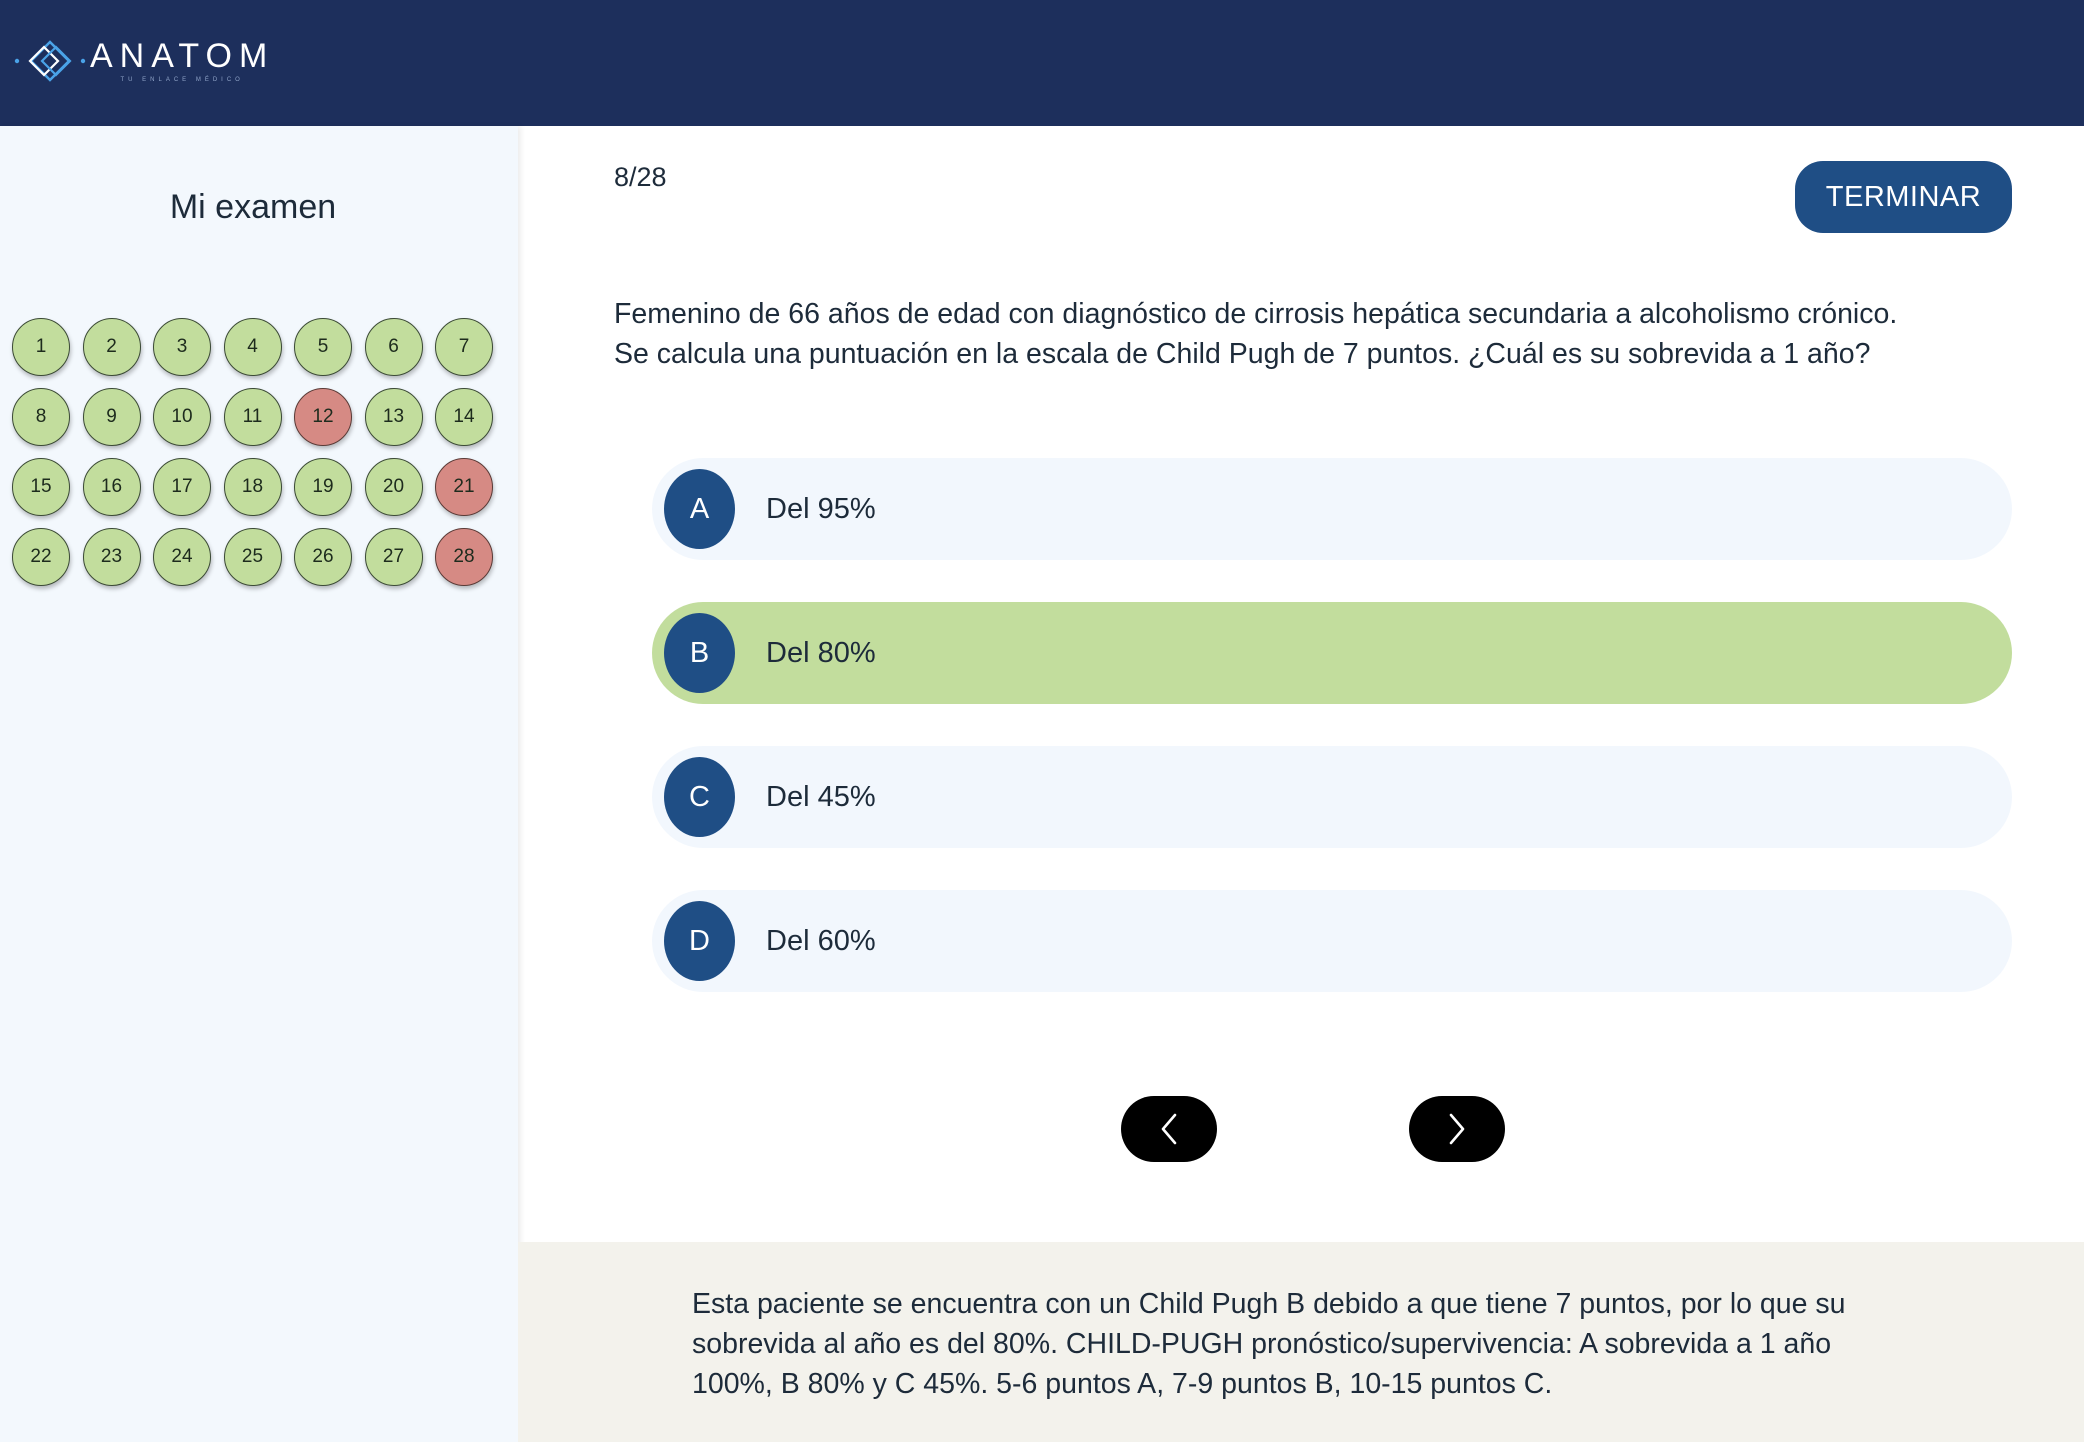 This screenshot has height=1442, width=2084. What do you see at coordinates (393, 417) in the screenshot?
I see `question-number-13: 13` at bounding box center [393, 417].